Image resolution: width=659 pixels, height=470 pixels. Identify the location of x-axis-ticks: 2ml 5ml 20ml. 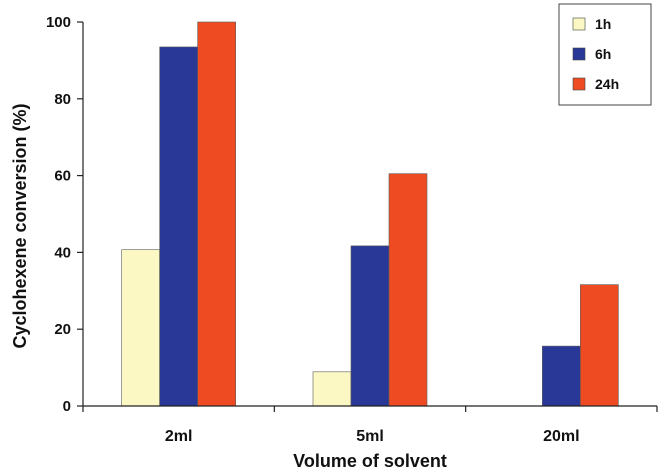
(370, 425).